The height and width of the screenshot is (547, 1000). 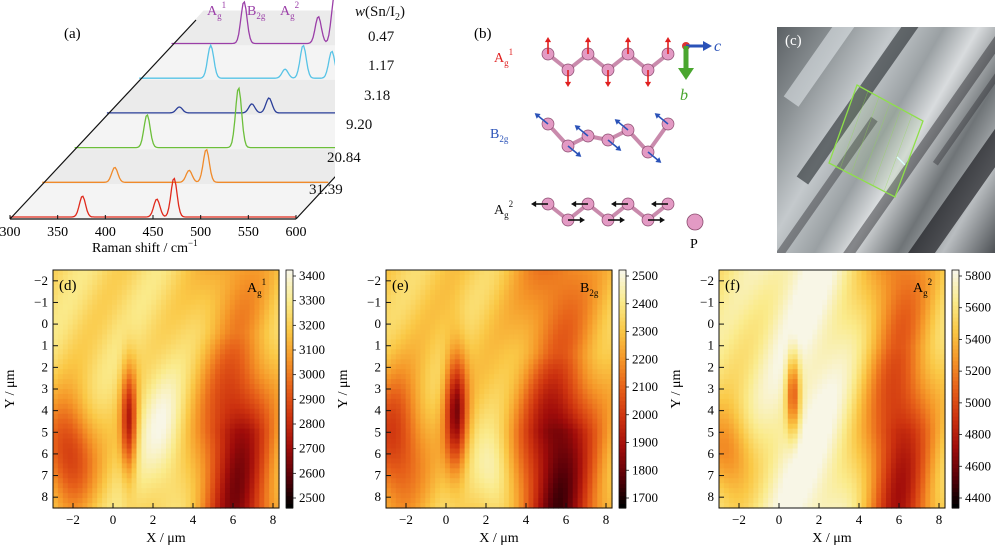 What do you see at coordinates (105, 232) in the screenshot?
I see `x-tick-label: 400` at bounding box center [105, 232].